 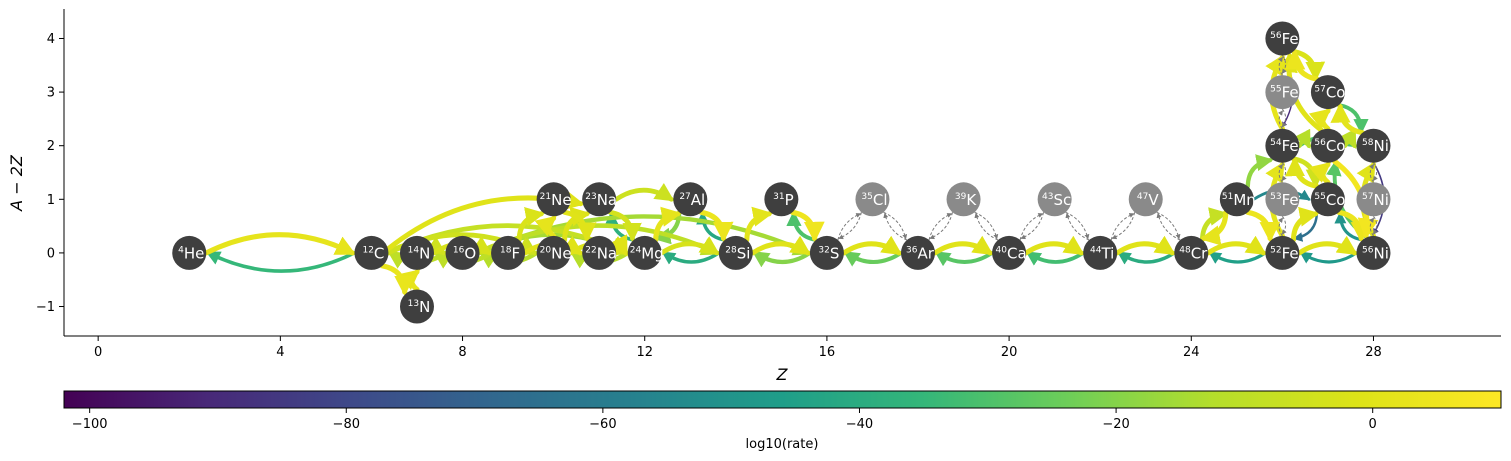 I want to click on x-ticks: 0 4 8 12 16 20 24 28, so click(x=738, y=348).